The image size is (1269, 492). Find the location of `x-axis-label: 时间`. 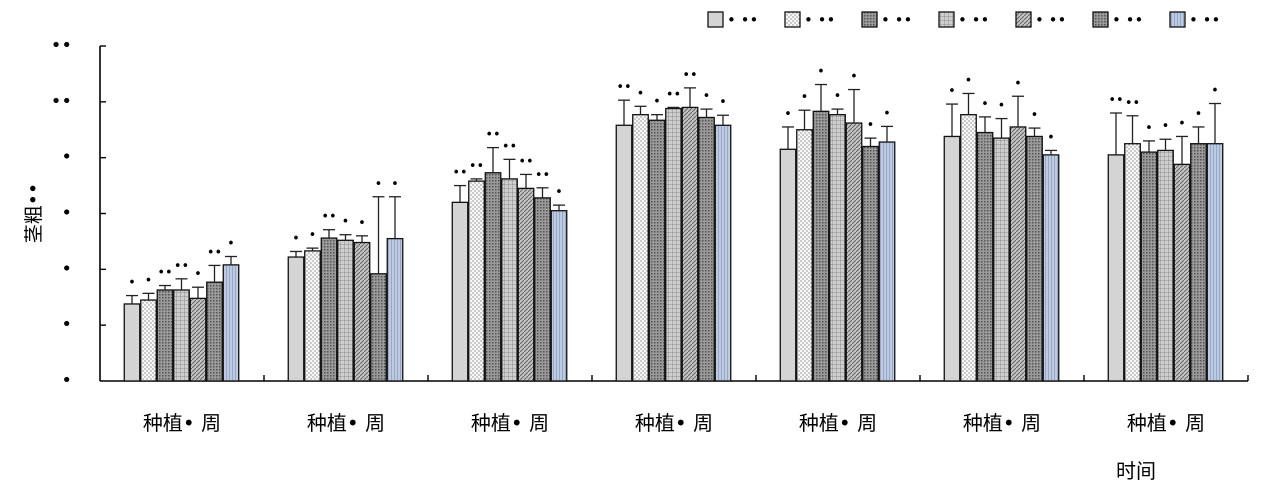

x-axis-label: 时间 is located at coordinates (1136, 471).